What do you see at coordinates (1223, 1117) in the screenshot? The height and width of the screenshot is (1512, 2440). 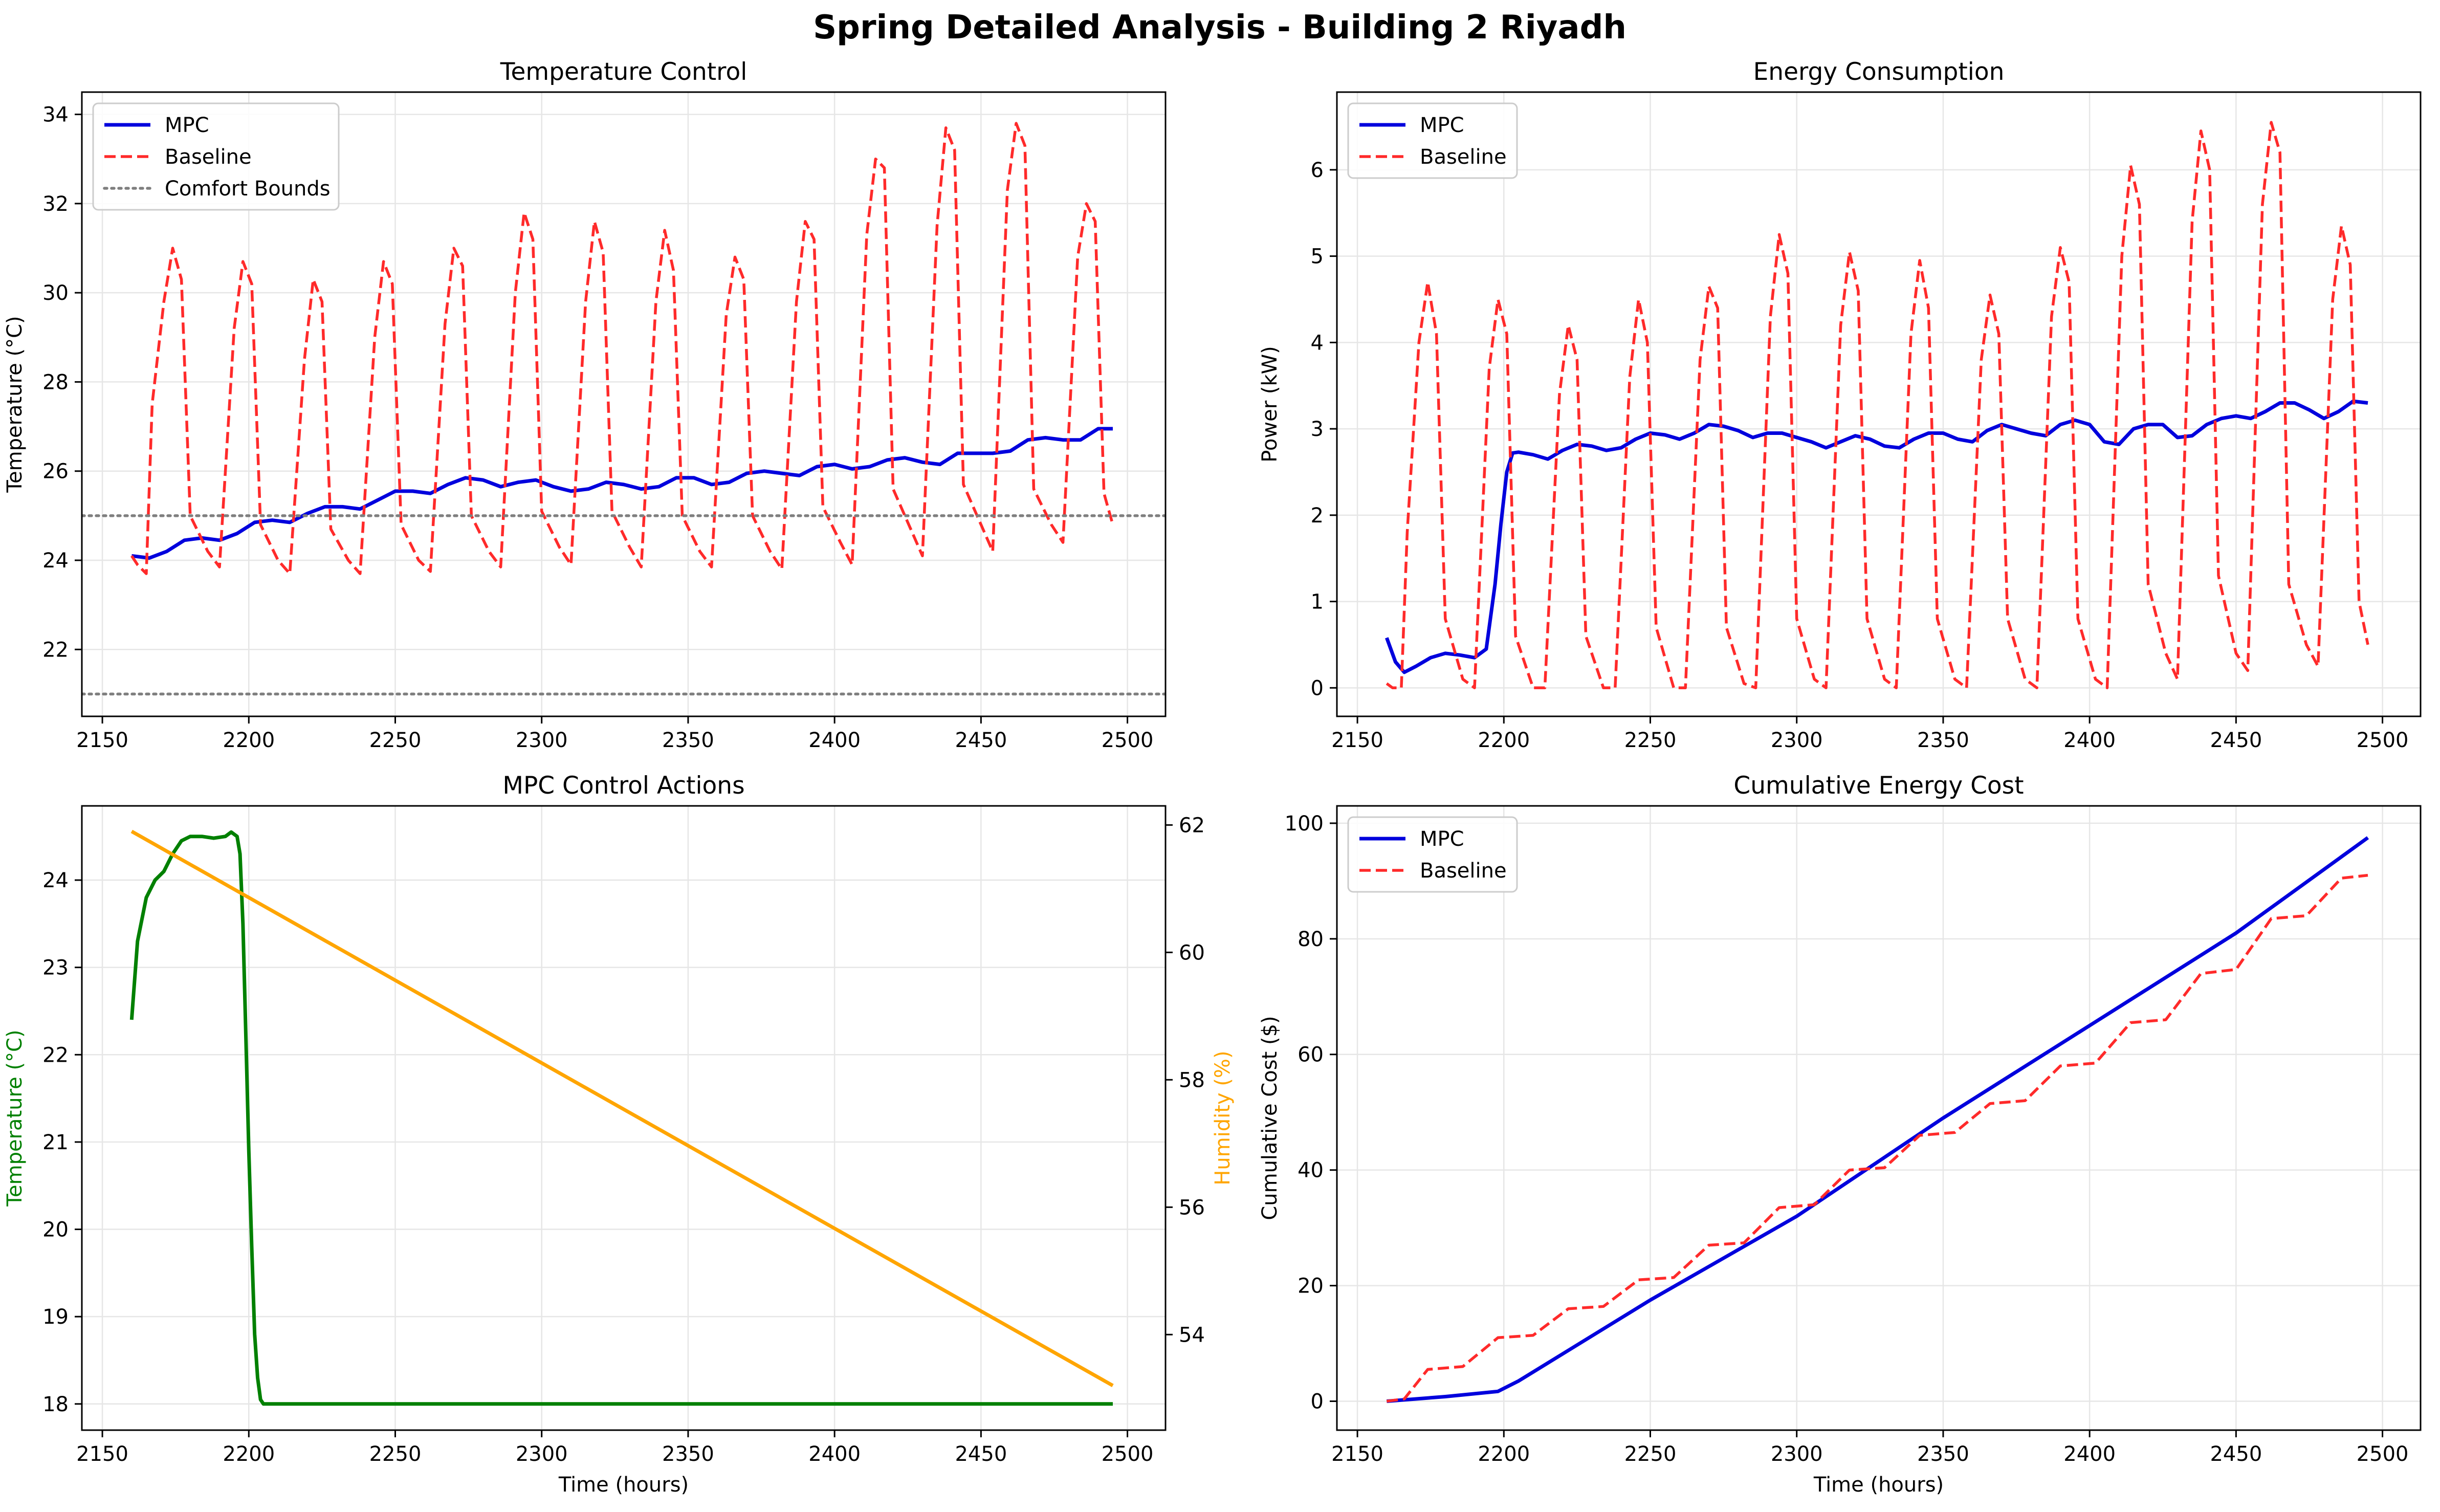 I see `y-right-axis-label: Humidity (%)` at bounding box center [1223, 1117].